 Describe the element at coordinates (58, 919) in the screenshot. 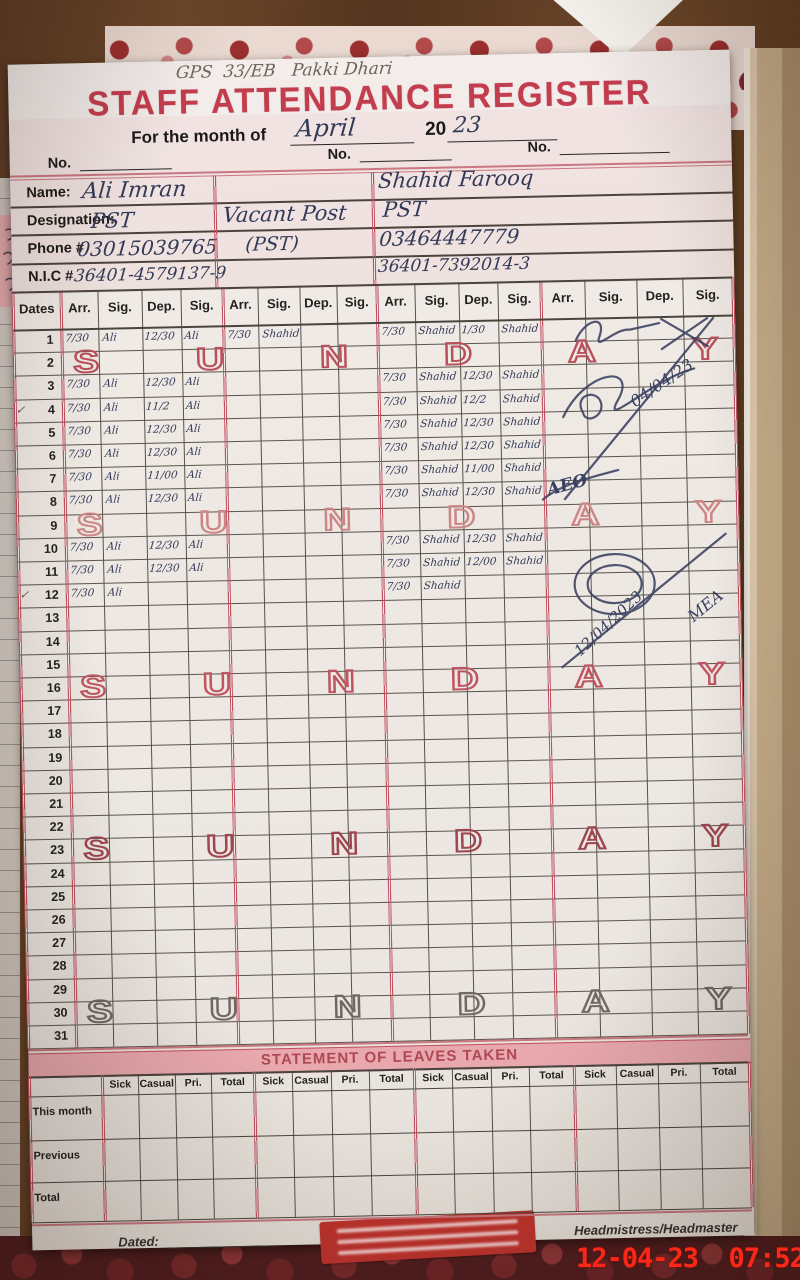

I see `date-number: 26` at that location.